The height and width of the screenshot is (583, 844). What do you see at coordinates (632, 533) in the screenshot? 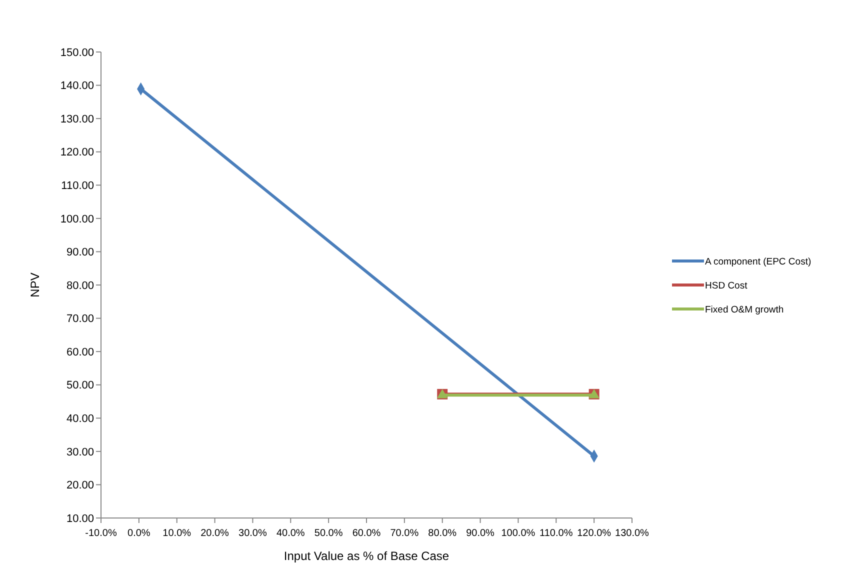
I see `x-tick-label: 130.0%` at bounding box center [632, 533].